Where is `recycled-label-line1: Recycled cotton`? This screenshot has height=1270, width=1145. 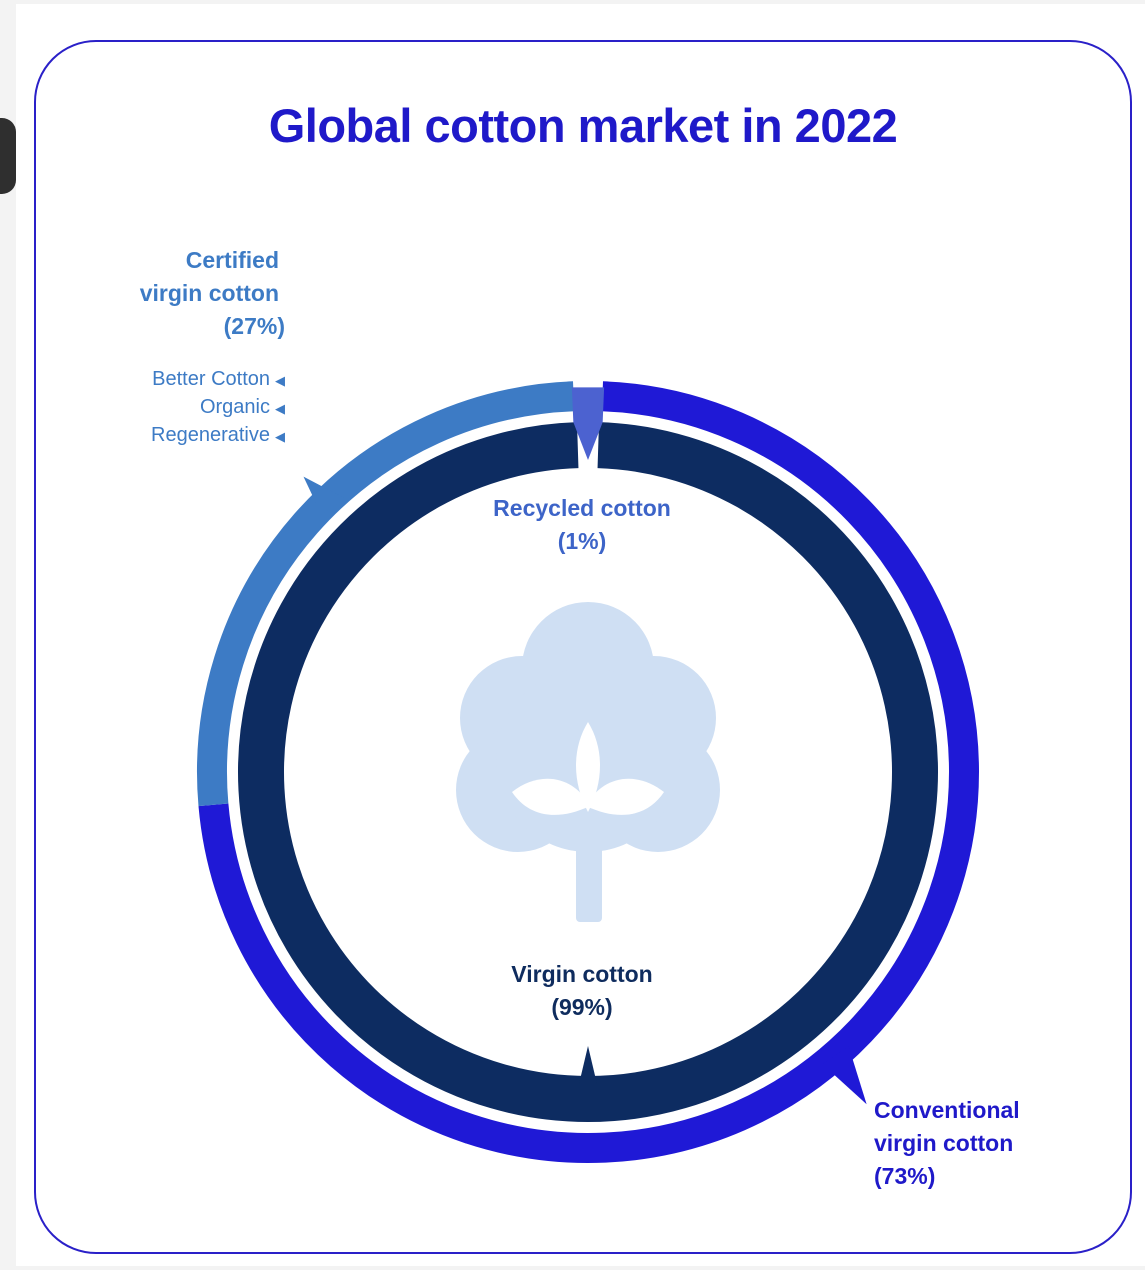
recycled-label-line1: Recycled cotton is located at coordinates (582, 508).